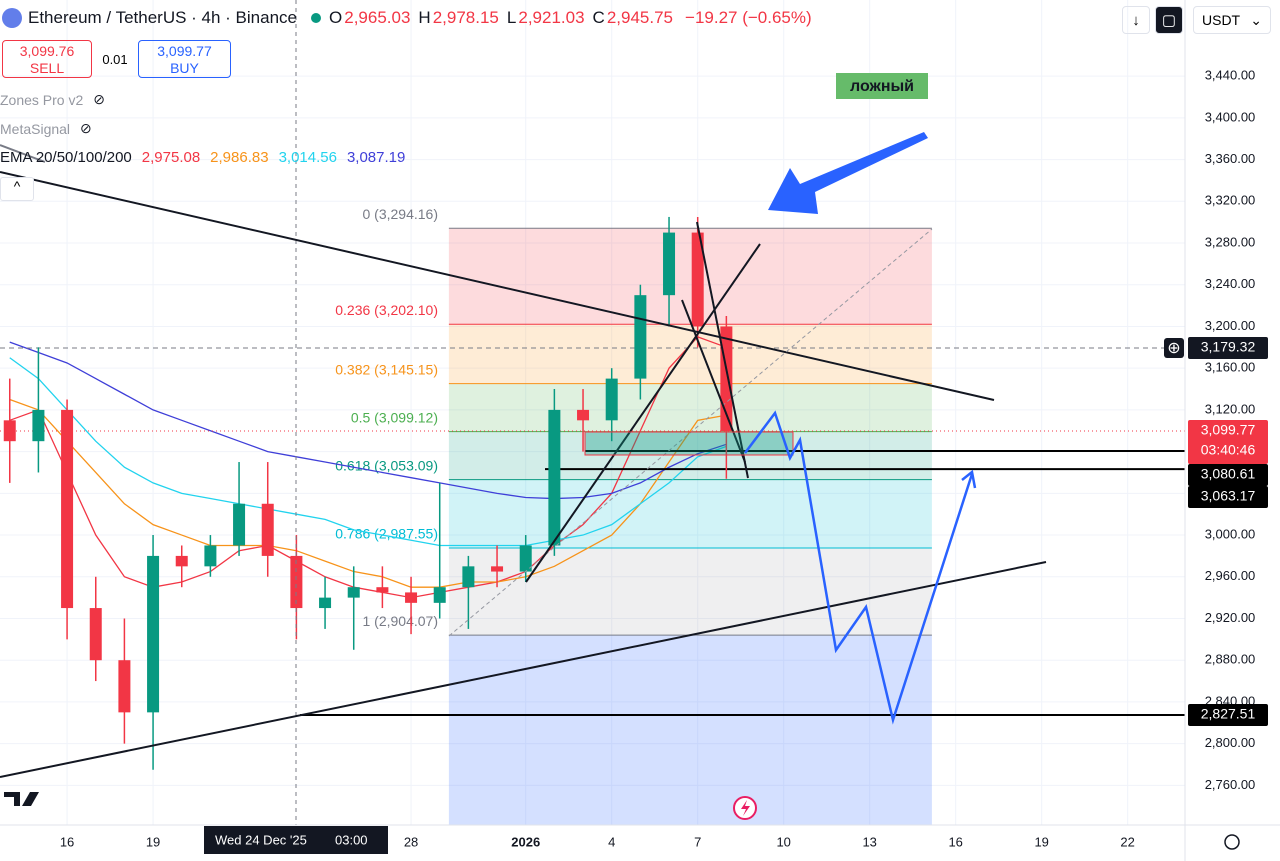 The height and width of the screenshot is (861, 1280). Describe the element at coordinates (1230, 283) in the screenshot. I see `y-tick-label: 3,240.00` at that location.